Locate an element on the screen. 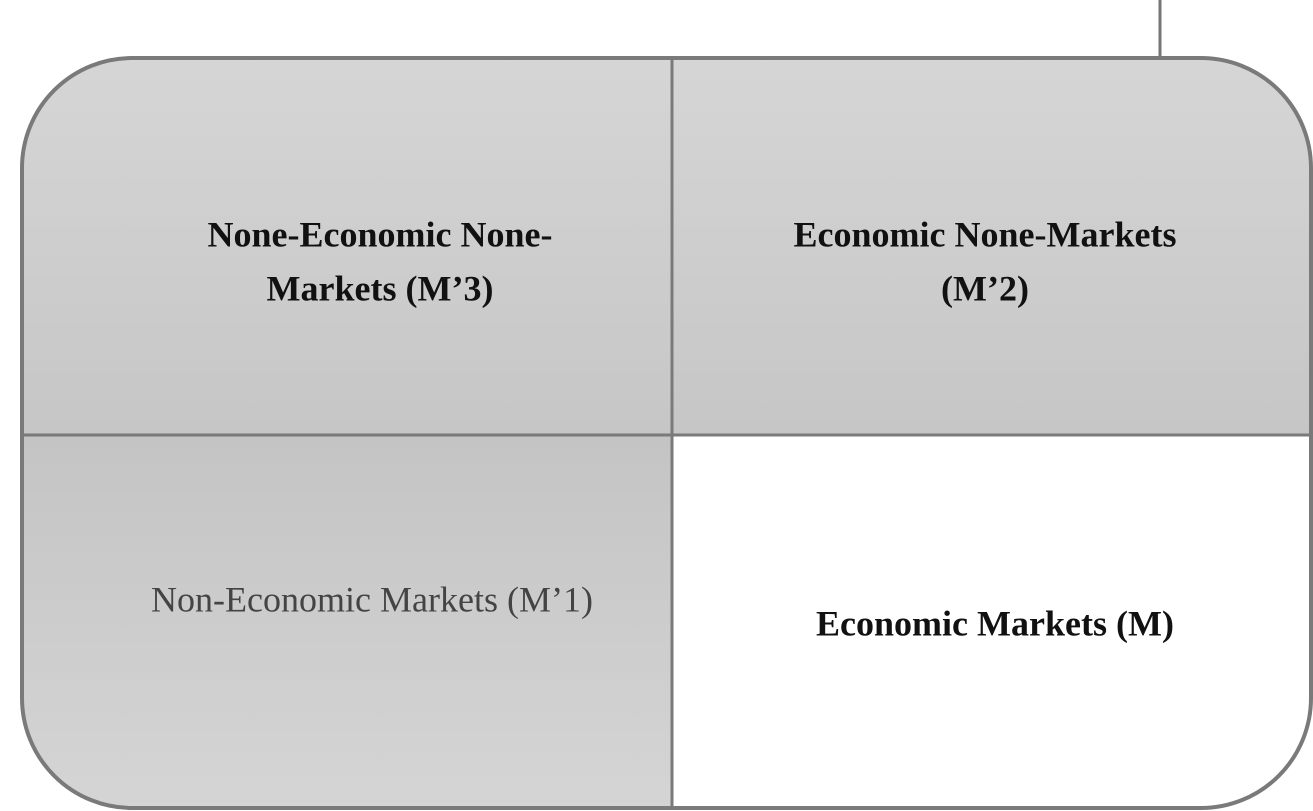 The width and height of the screenshot is (1313, 811). cell-label: Non-Economic Markets (M’1) is located at coordinates (372, 599).